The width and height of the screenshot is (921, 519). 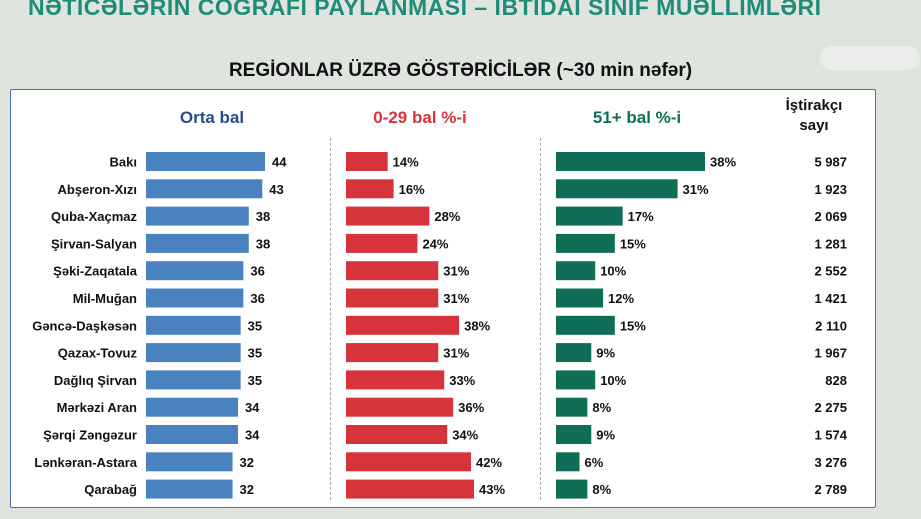 What do you see at coordinates (276, 189) in the screenshot?
I see `value-orta-bal-row-2: 43` at bounding box center [276, 189].